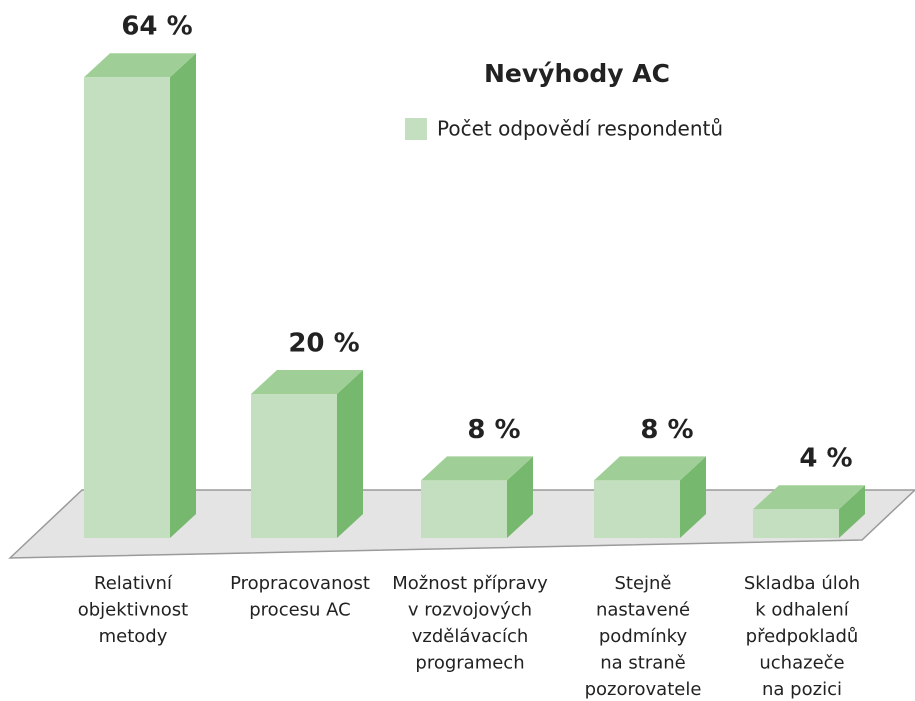 The height and width of the screenshot is (701, 915). Describe the element at coordinates (156, 27) in the screenshot. I see `value-label: 64 %` at that location.